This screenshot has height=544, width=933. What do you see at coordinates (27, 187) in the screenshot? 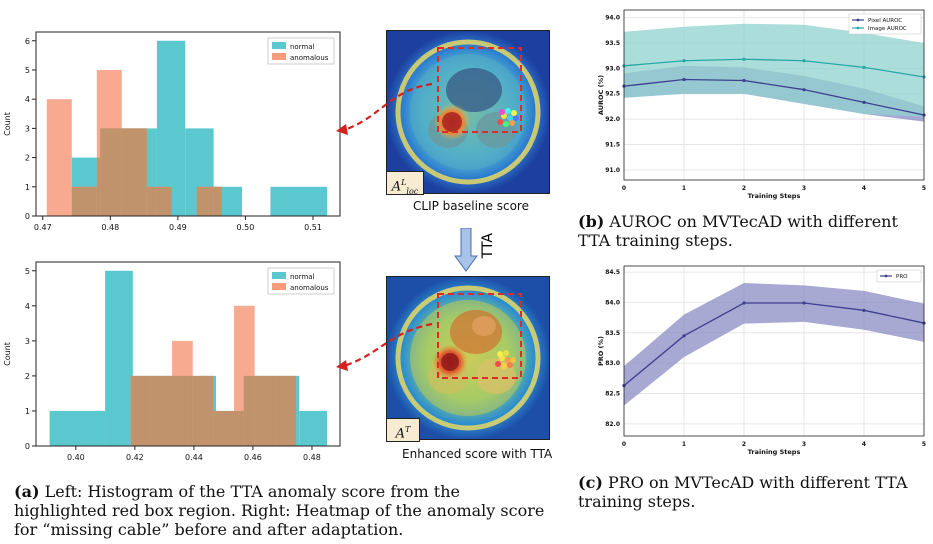
I see `y-tick-label: 1` at bounding box center [27, 187].